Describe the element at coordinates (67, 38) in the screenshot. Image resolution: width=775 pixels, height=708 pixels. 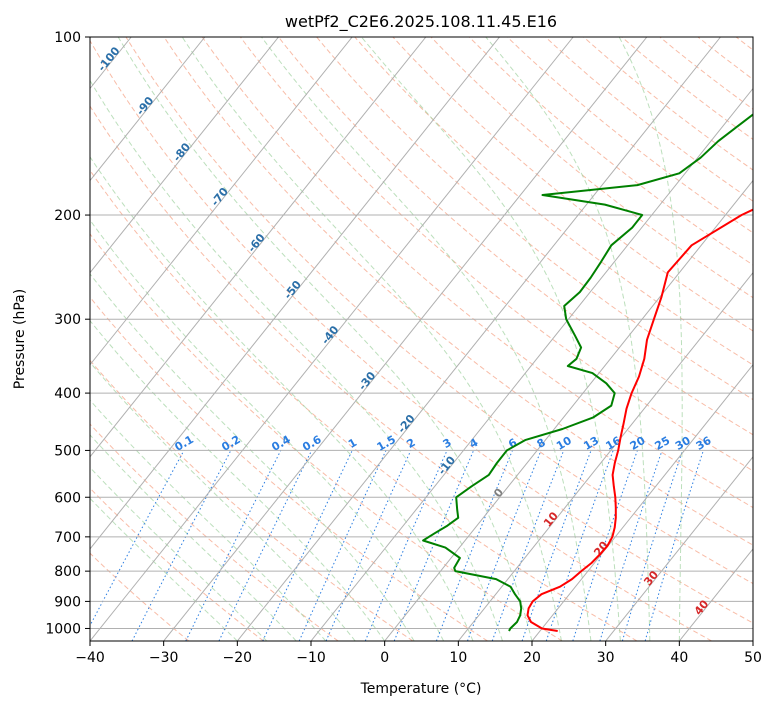
I see `y-tick-label: 100` at that location.